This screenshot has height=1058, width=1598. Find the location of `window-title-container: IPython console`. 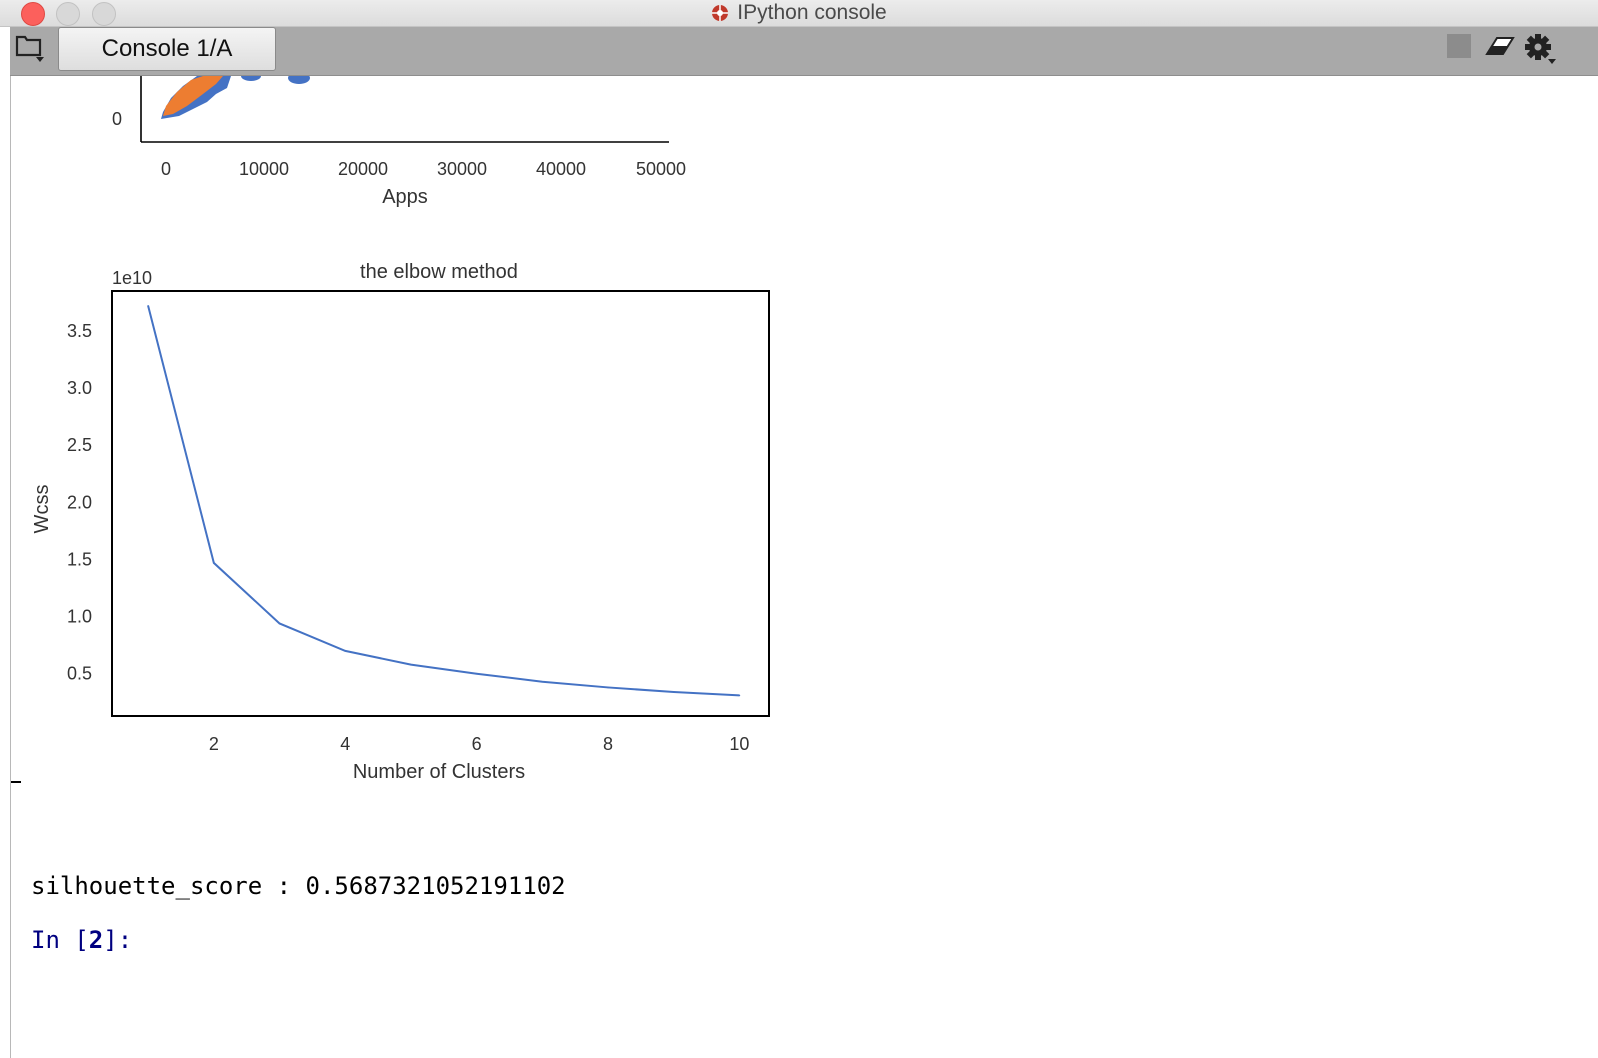

window-title-container: IPython console is located at coordinates (799, 13).